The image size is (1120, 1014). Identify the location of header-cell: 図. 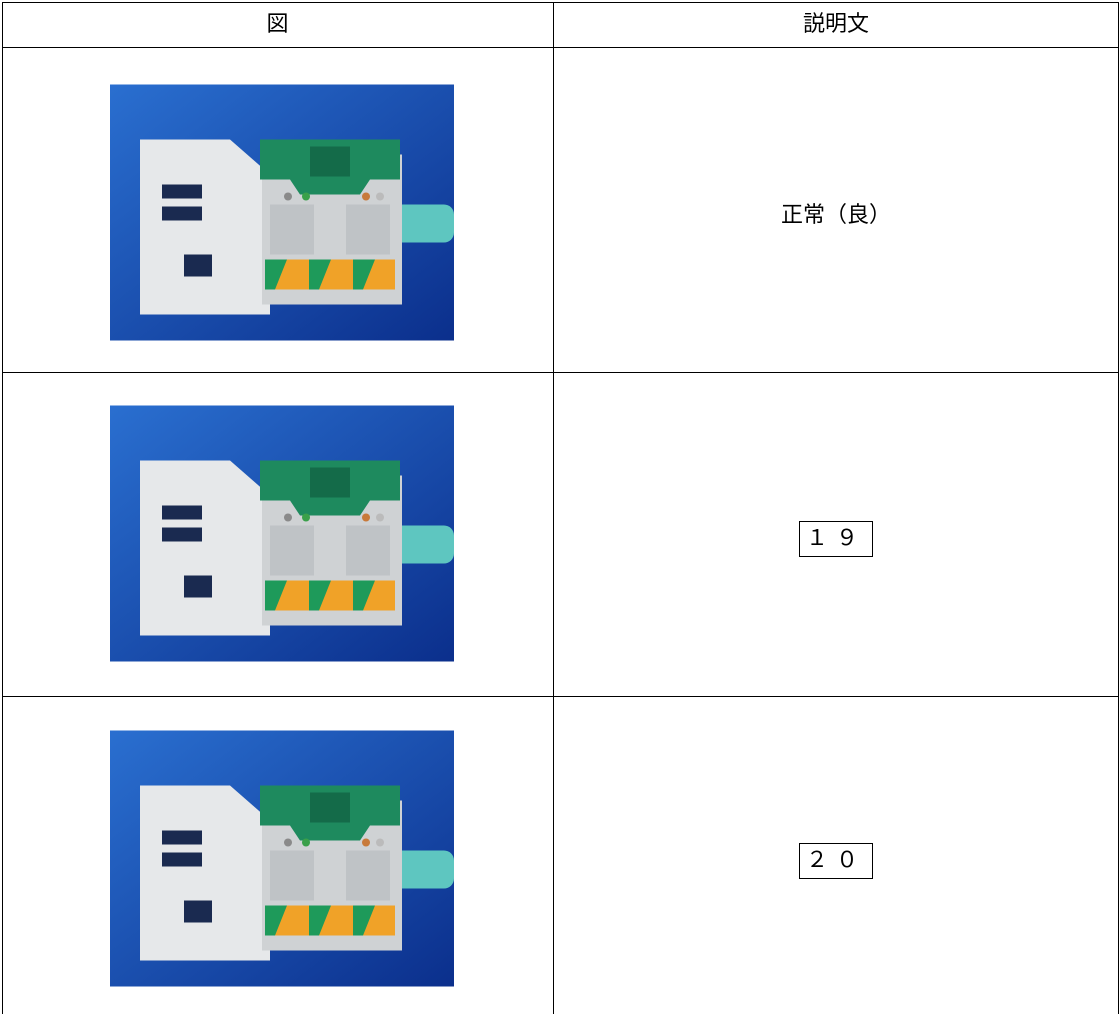
(277, 24).